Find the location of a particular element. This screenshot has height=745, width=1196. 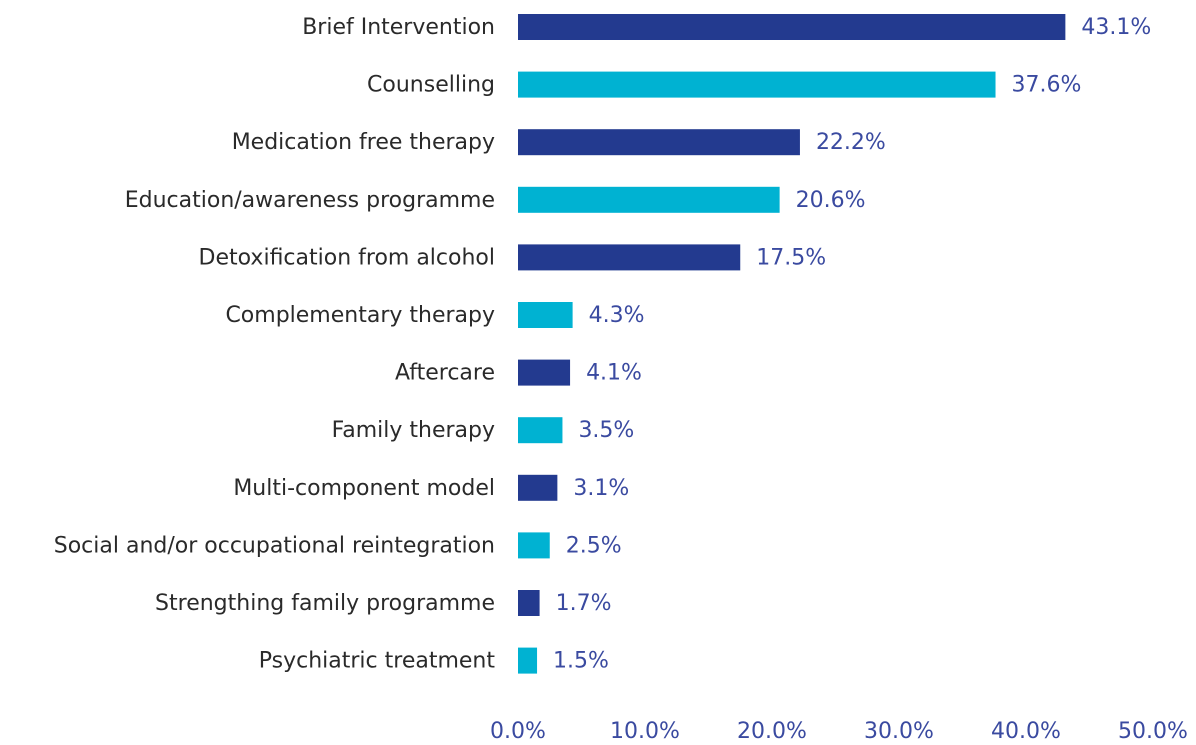

value-label: 17.5% is located at coordinates (791, 257).